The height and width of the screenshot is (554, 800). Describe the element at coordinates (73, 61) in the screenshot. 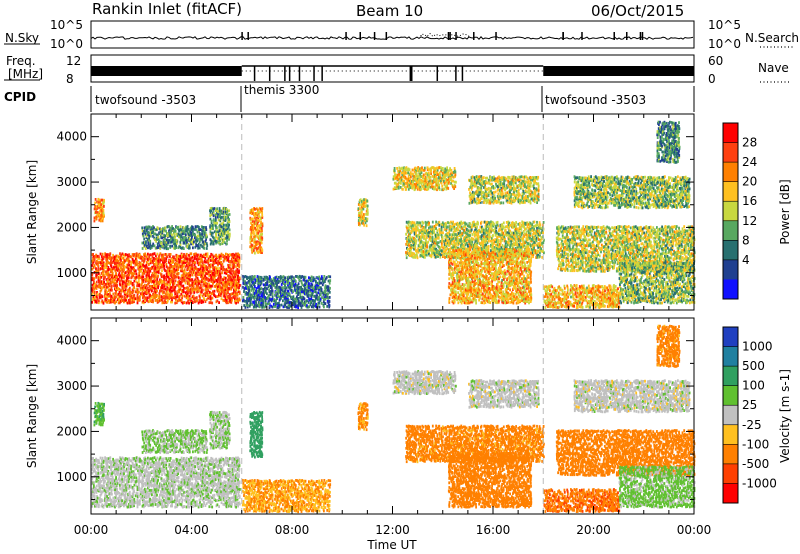

I see `freq-left-tick-top: 12` at that location.